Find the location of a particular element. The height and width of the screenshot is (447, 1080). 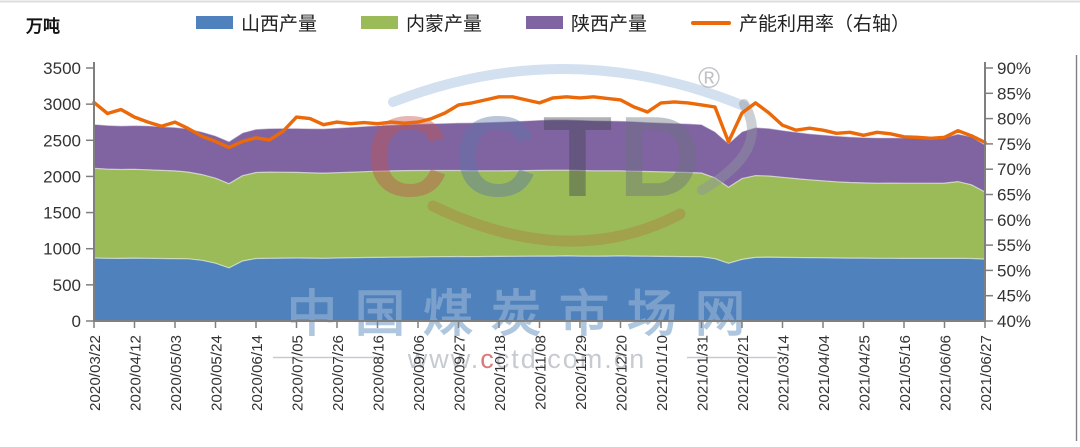

x-axis-tick-label: 2021/04/25 is located at coordinates (865, 373).